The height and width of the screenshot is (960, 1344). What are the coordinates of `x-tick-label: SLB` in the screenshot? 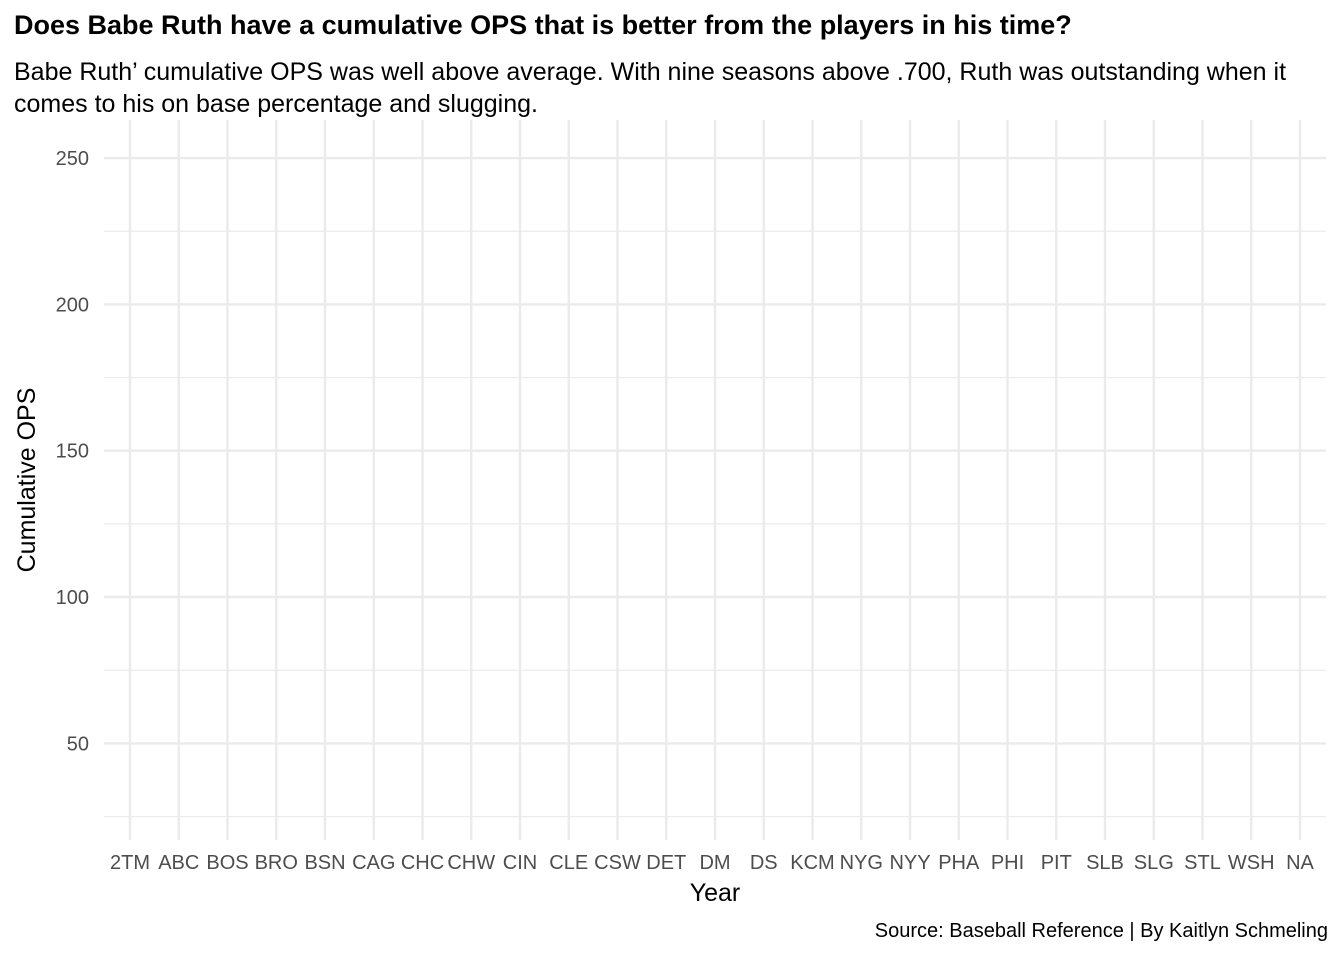 It's located at (1105, 863).